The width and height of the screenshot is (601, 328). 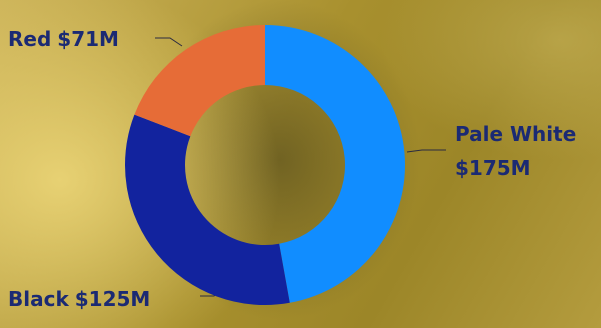 I want to click on category-label: Pale White, so click(x=515, y=134).